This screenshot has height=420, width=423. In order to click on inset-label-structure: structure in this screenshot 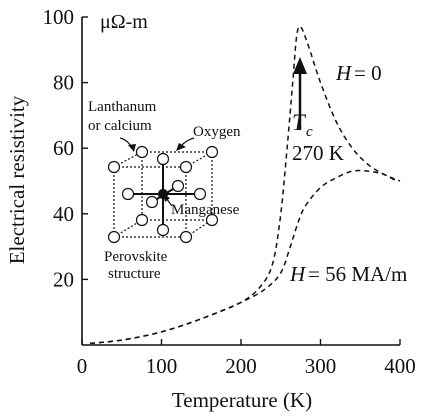, I will do `click(134, 274)`.